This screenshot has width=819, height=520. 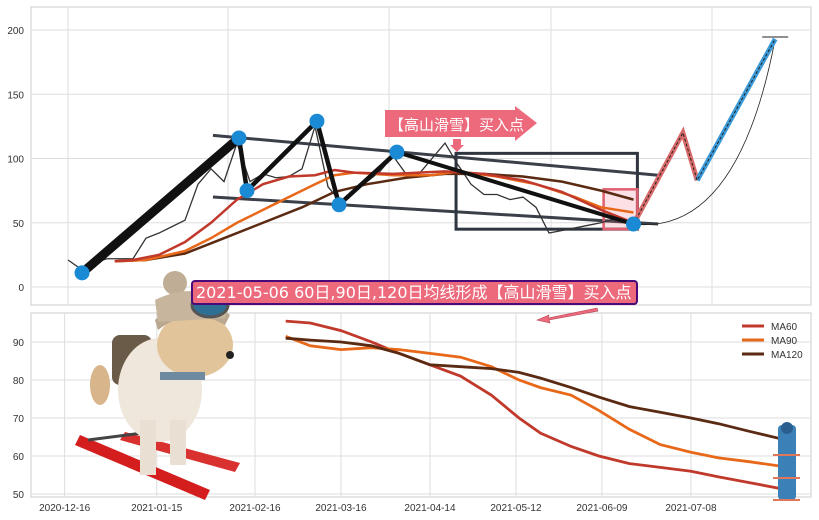 What do you see at coordinates (19, 343) in the screenshot?
I see `bottom-y-tick-label: 90` at bounding box center [19, 343].